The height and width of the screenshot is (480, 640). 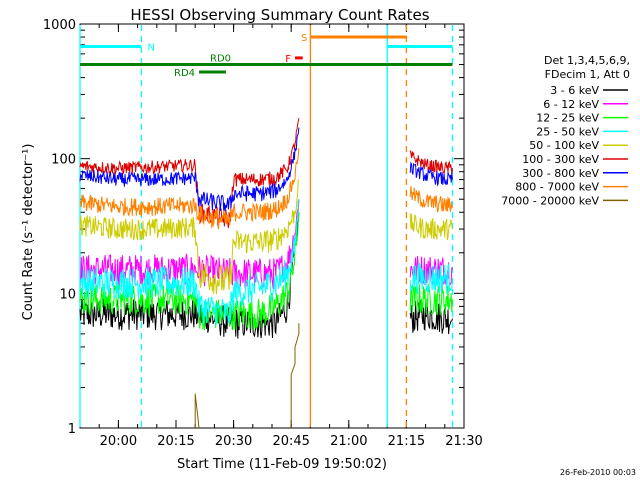 What do you see at coordinates (175, 441) in the screenshot?
I see `x-tick-label: 20:15` at bounding box center [175, 441].